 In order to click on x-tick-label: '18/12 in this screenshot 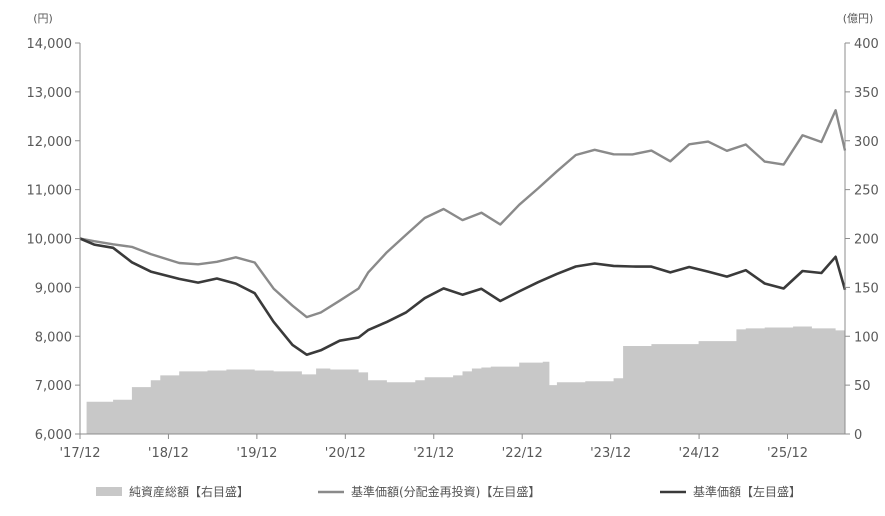, I will do `click(168, 453)`.